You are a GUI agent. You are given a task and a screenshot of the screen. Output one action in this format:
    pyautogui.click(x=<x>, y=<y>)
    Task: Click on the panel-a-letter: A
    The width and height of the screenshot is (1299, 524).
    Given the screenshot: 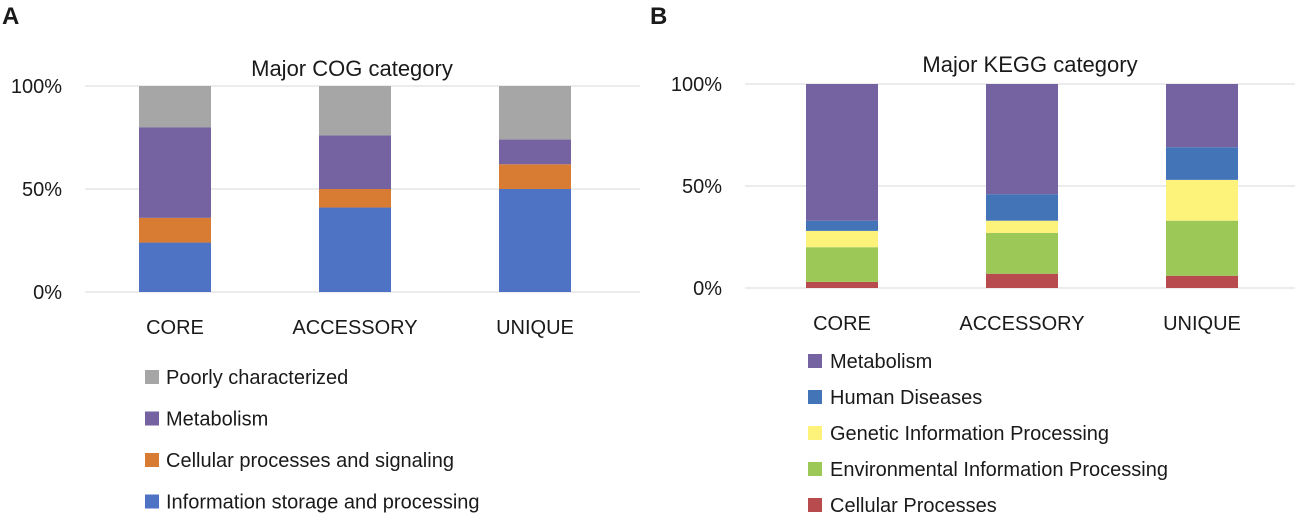 What is the action you would take?
    pyautogui.click(x=10, y=16)
    